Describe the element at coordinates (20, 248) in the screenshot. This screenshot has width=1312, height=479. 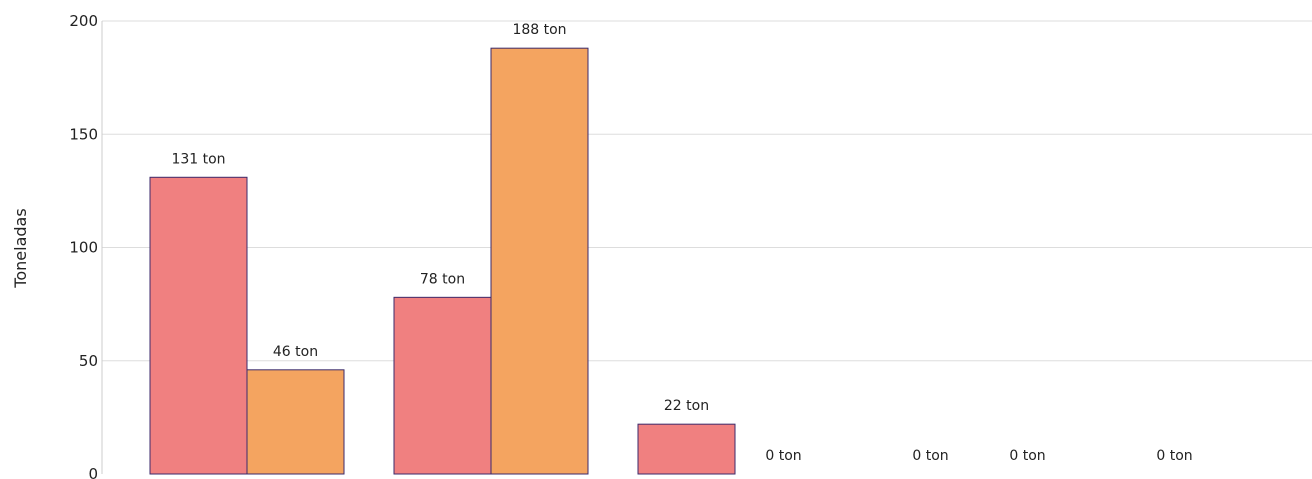
I see `y-axis-title: Toneladas` at that location.